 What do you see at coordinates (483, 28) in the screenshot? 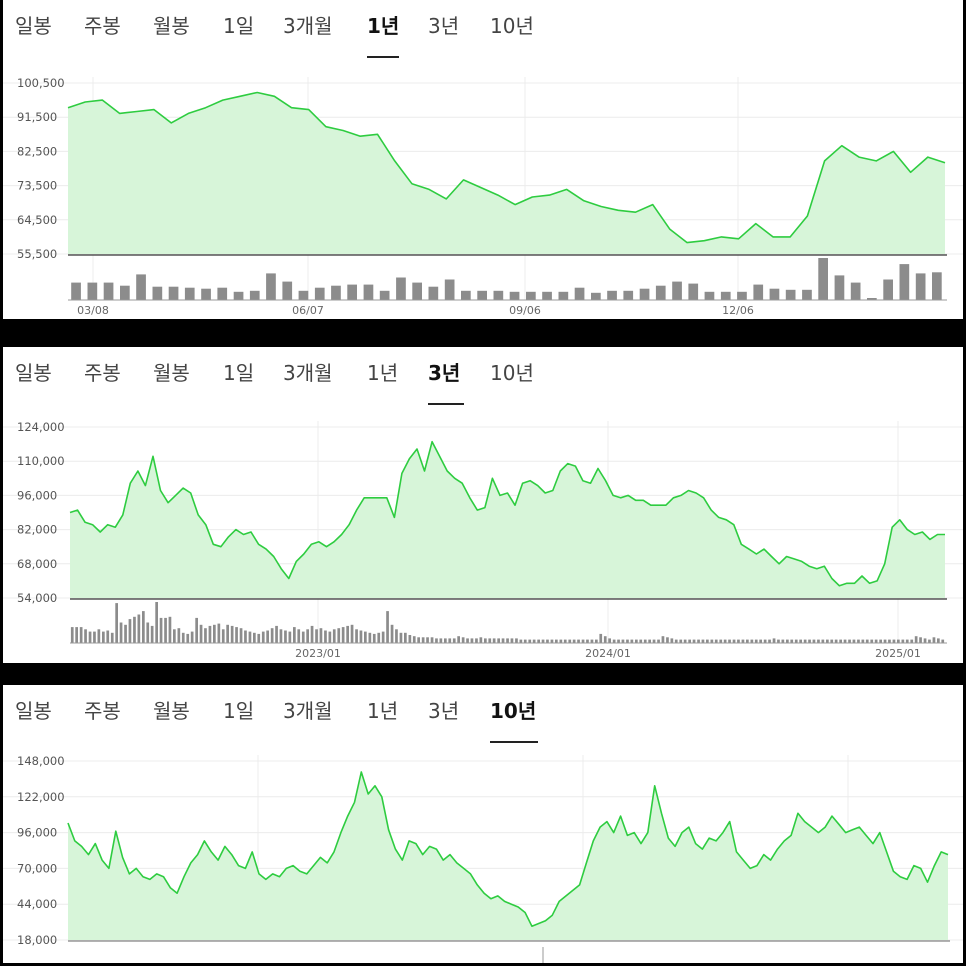
I see `period-tabs: 일봉 주봉 월봉 1일 3개월 1년 3년 10년` at bounding box center [483, 28].